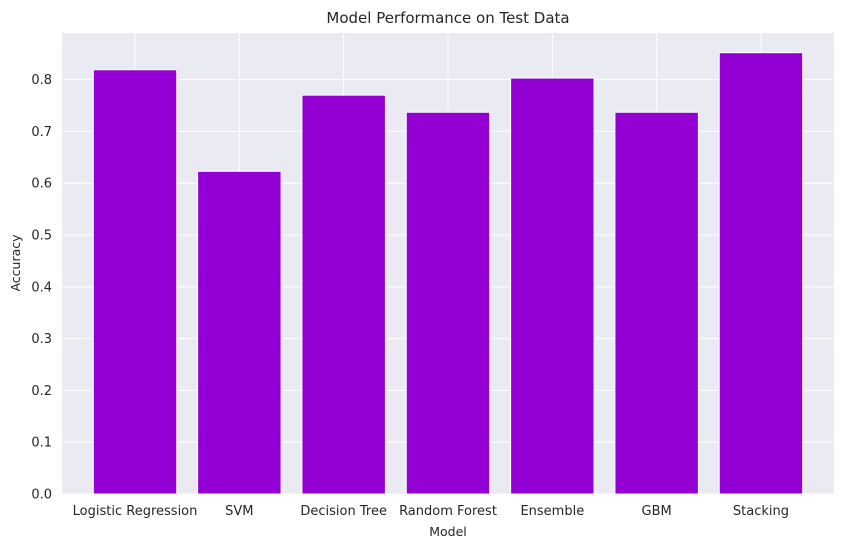 The width and height of the screenshot is (846, 547). I want to click on bar-ensemble, so click(552, 286).